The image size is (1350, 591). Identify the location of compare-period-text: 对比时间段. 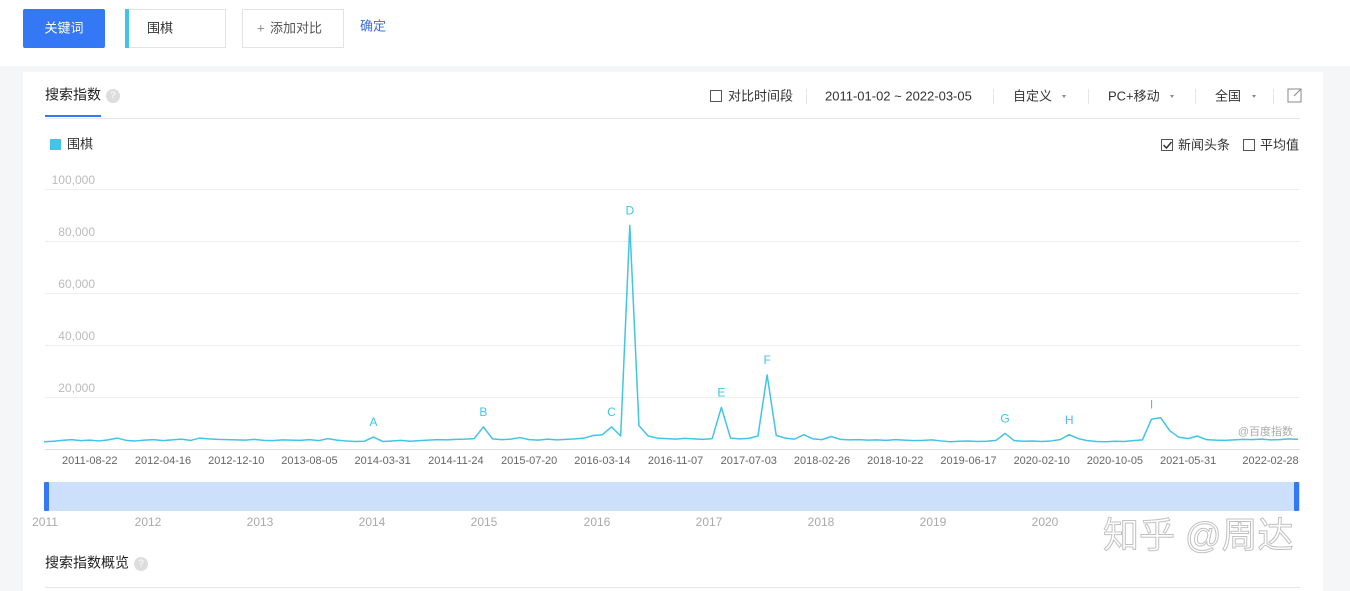
(760, 95).